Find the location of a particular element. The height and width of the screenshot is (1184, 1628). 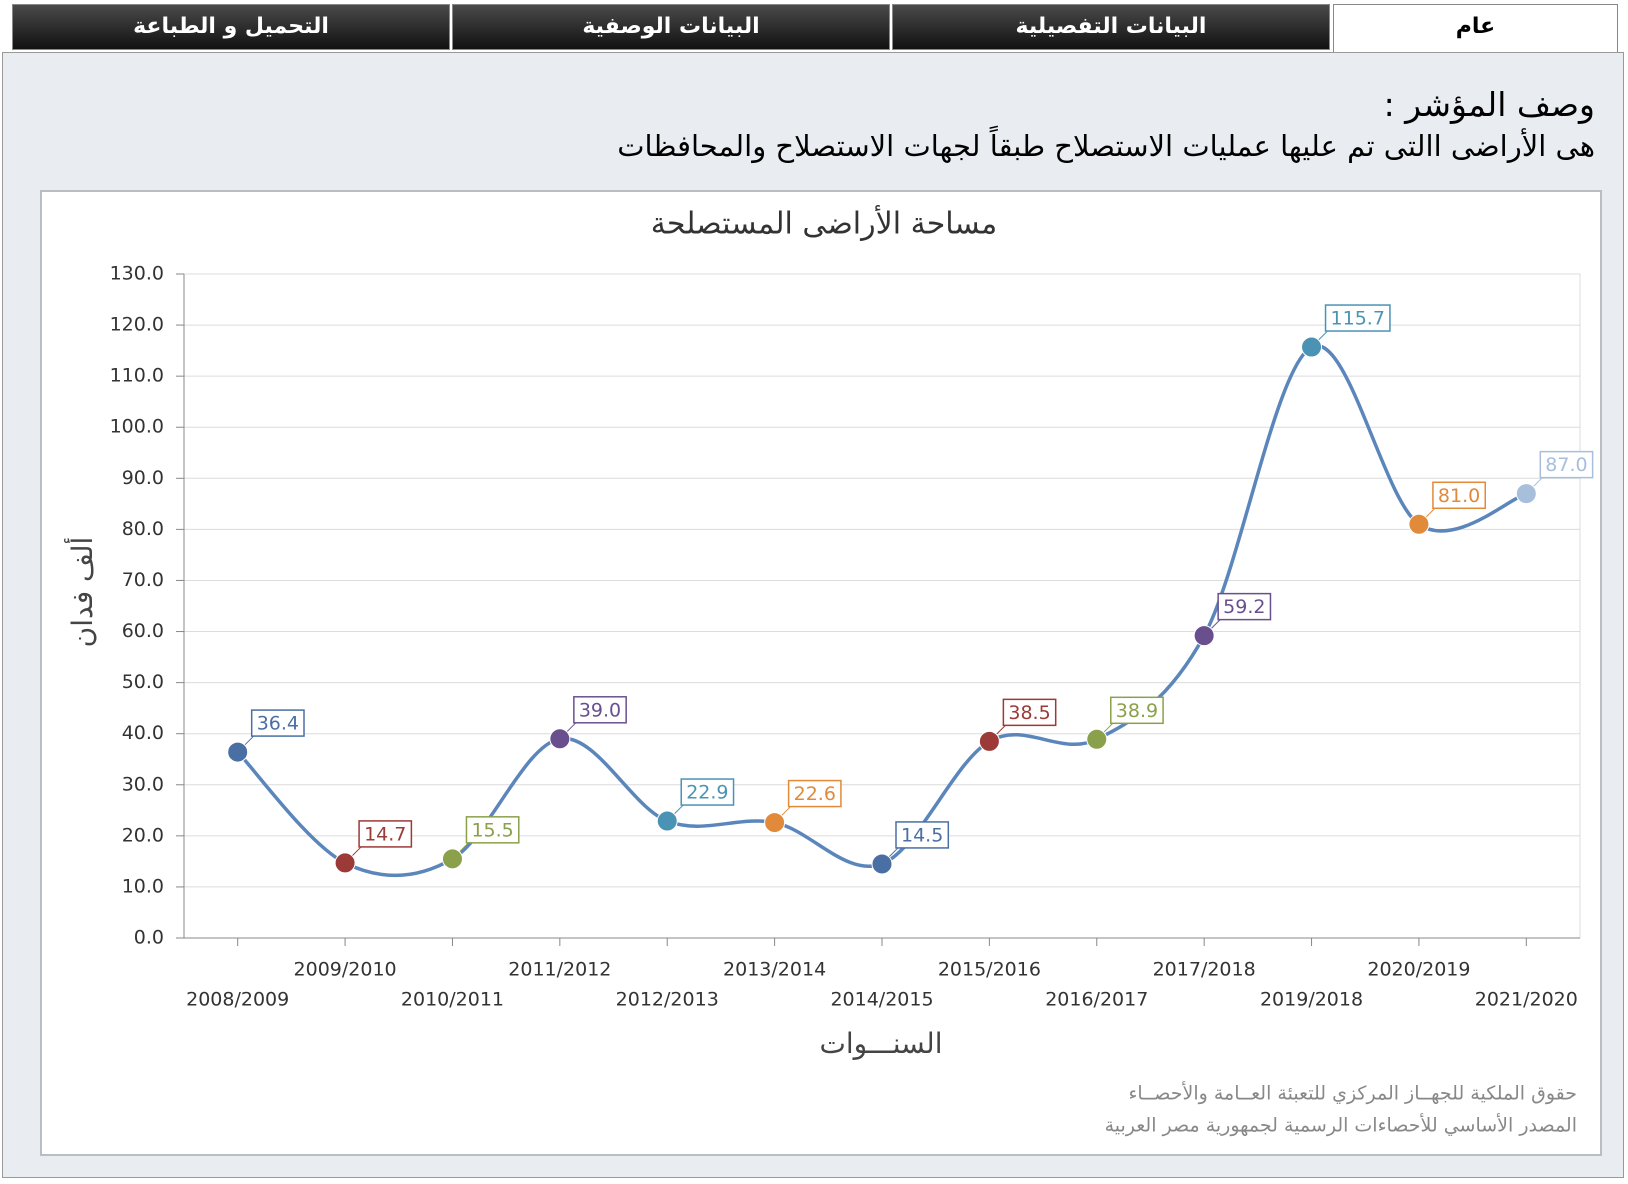

x-tick-label: 2009/2010 is located at coordinates (345, 970).